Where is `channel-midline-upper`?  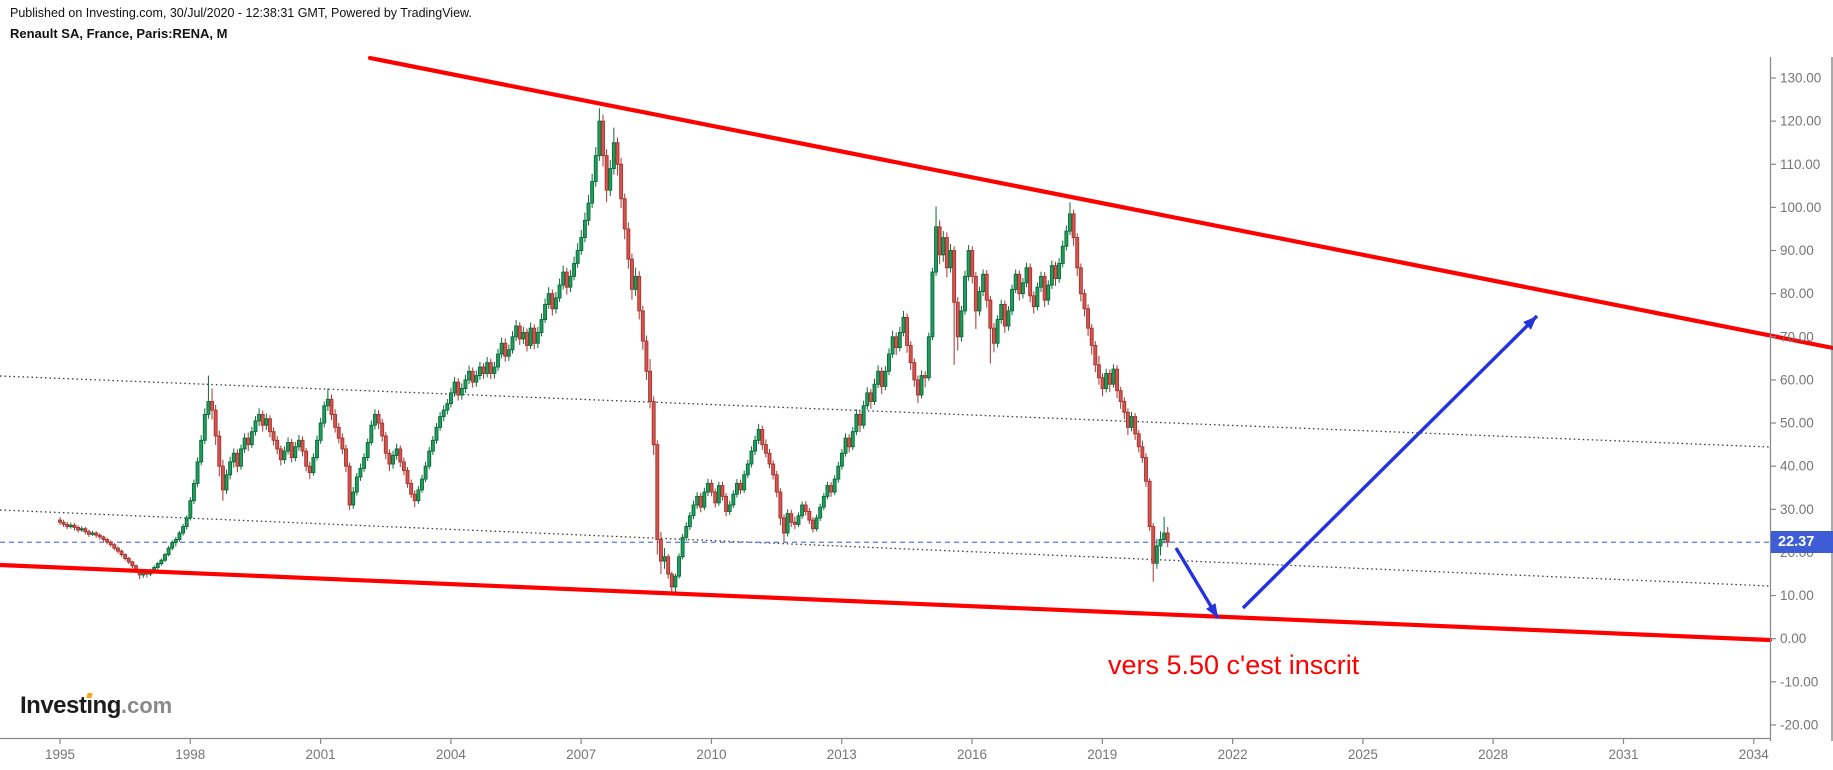 channel-midline-upper is located at coordinates (885, 411).